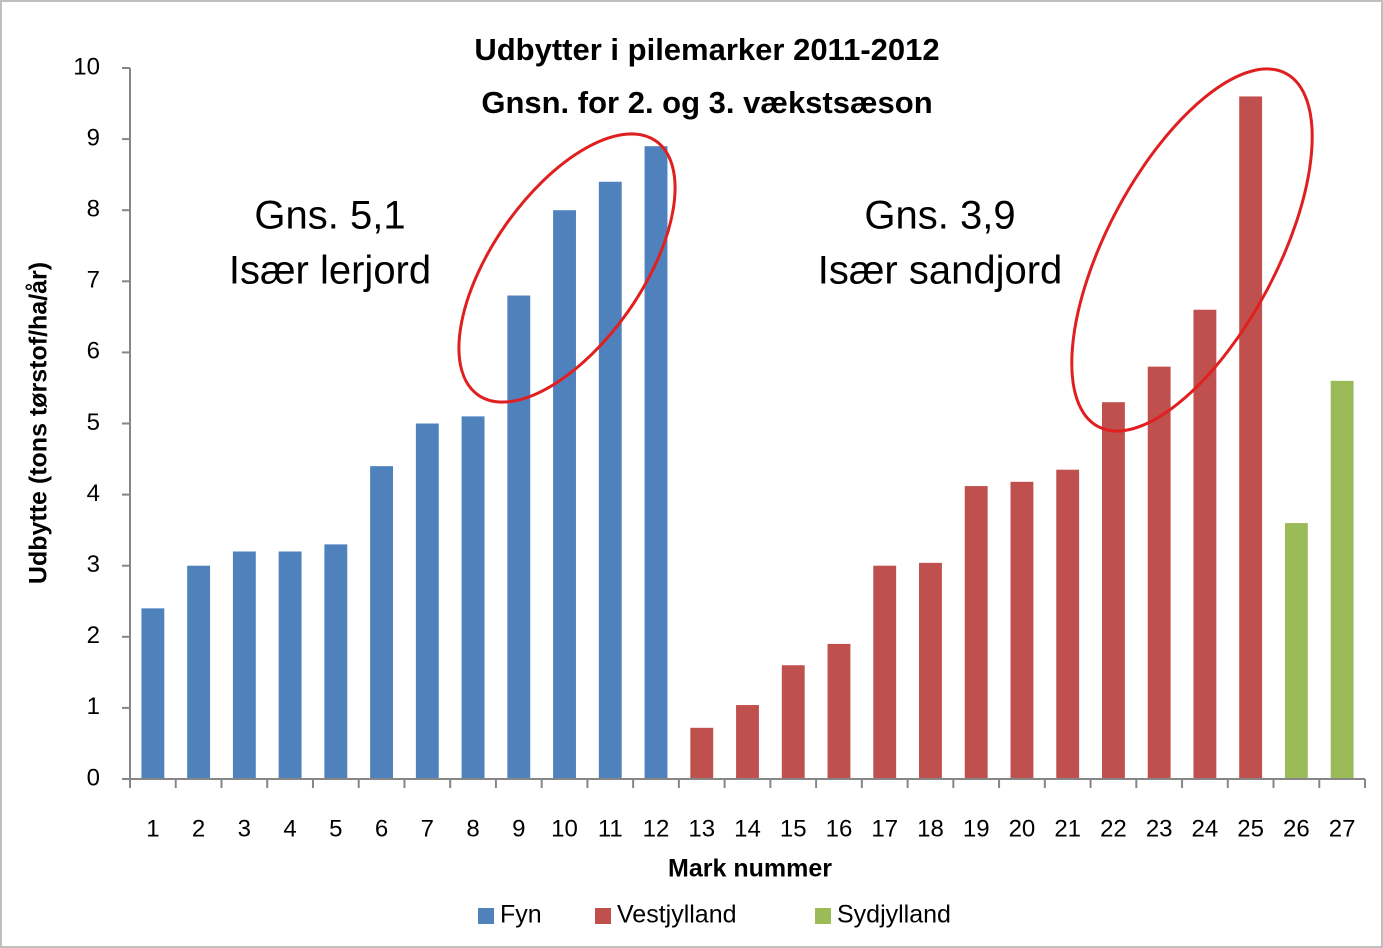 The width and height of the screenshot is (1383, 948). I want to click on y-tick-label: 10, so click(86, 66).